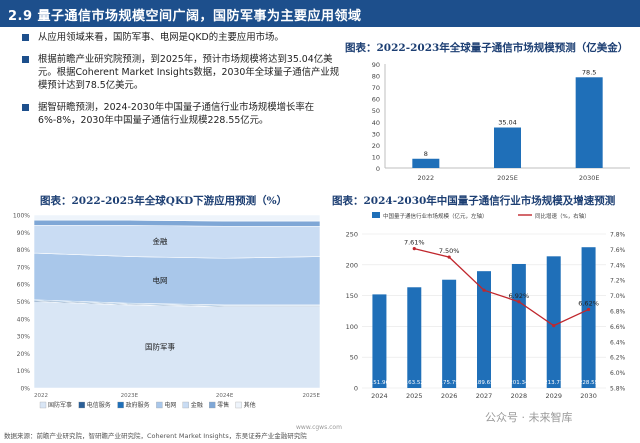 Image resolution: width=640 pixels, height=443 pixels. Describe the element at coordinates (450, 383) in the screenshot. I see `bar-value-label: 175.79` at that location.